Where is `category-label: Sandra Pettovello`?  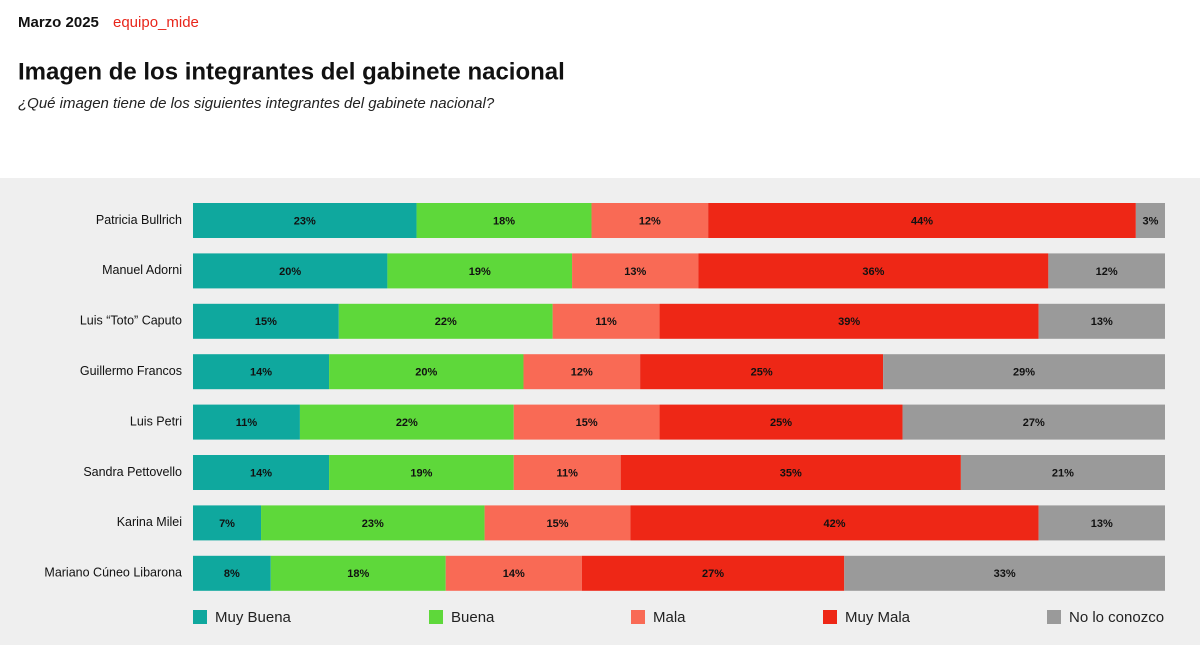
category-label: Sandra Pettovello is located at coordinates (132, 472).